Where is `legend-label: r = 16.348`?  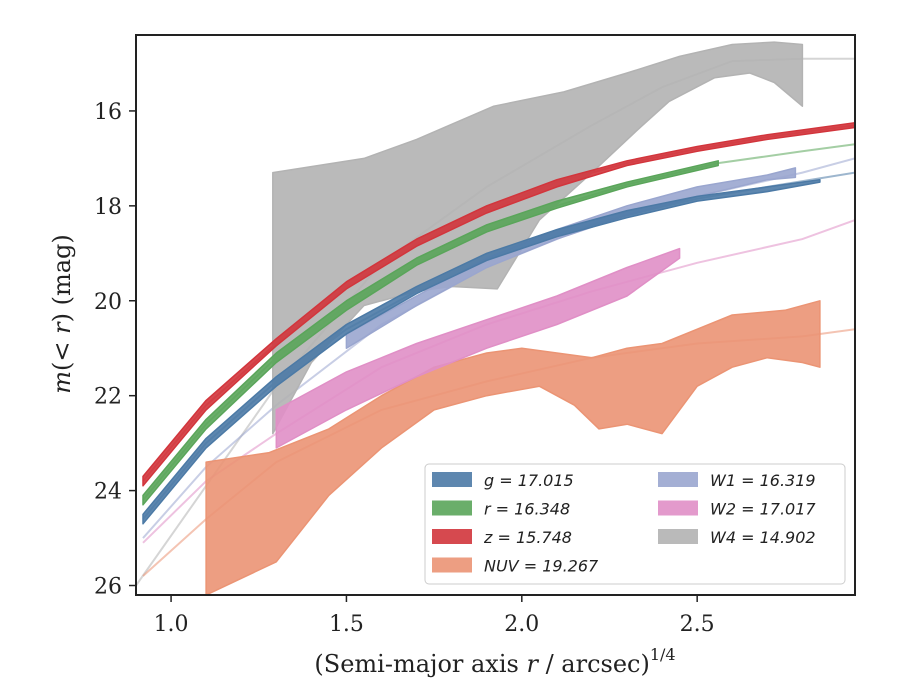
legend-label: r = 16.348 is located at coordinates (527, 509).